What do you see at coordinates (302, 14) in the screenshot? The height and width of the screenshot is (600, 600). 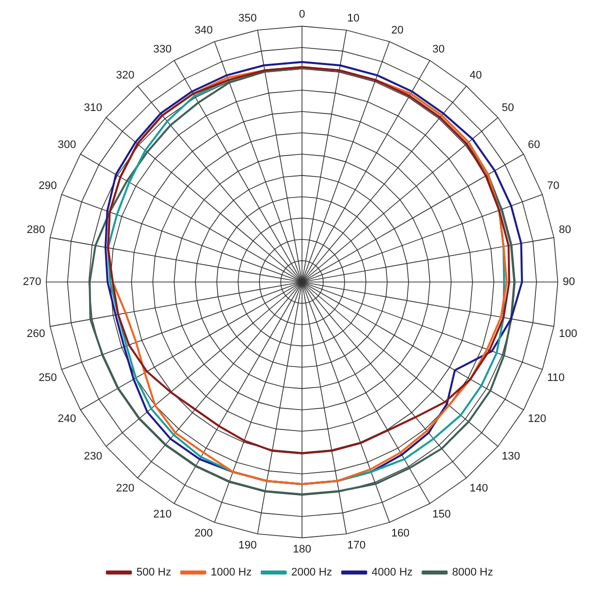 I see `spoke-label: 0` at bounding box center [302, 14].